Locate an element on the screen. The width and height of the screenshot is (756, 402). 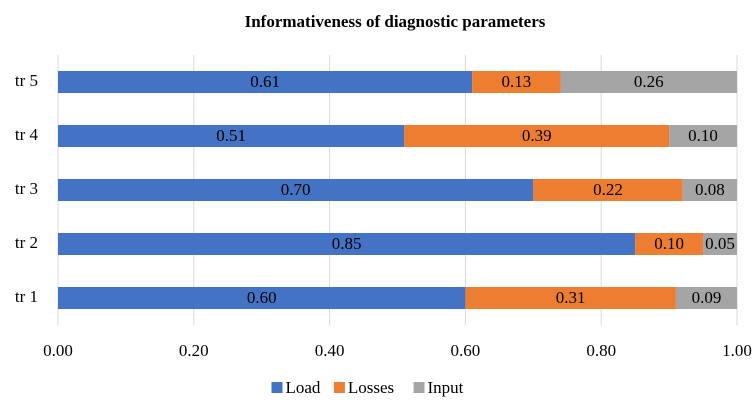
data-label: 0.13 is located at coordinates (516, 81).